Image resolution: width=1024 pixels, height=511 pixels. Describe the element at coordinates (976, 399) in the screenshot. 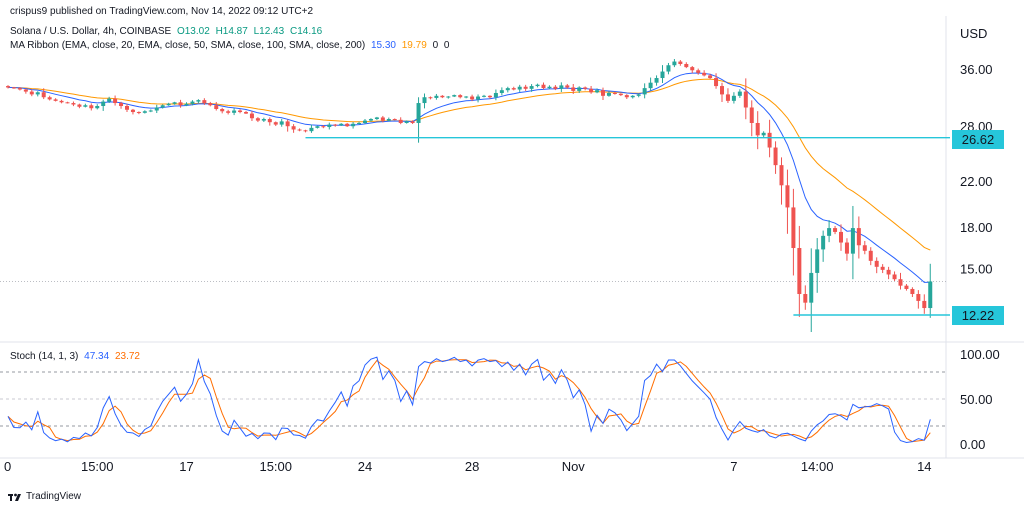

I see `stoch-tick-label: 50.00` at that location.